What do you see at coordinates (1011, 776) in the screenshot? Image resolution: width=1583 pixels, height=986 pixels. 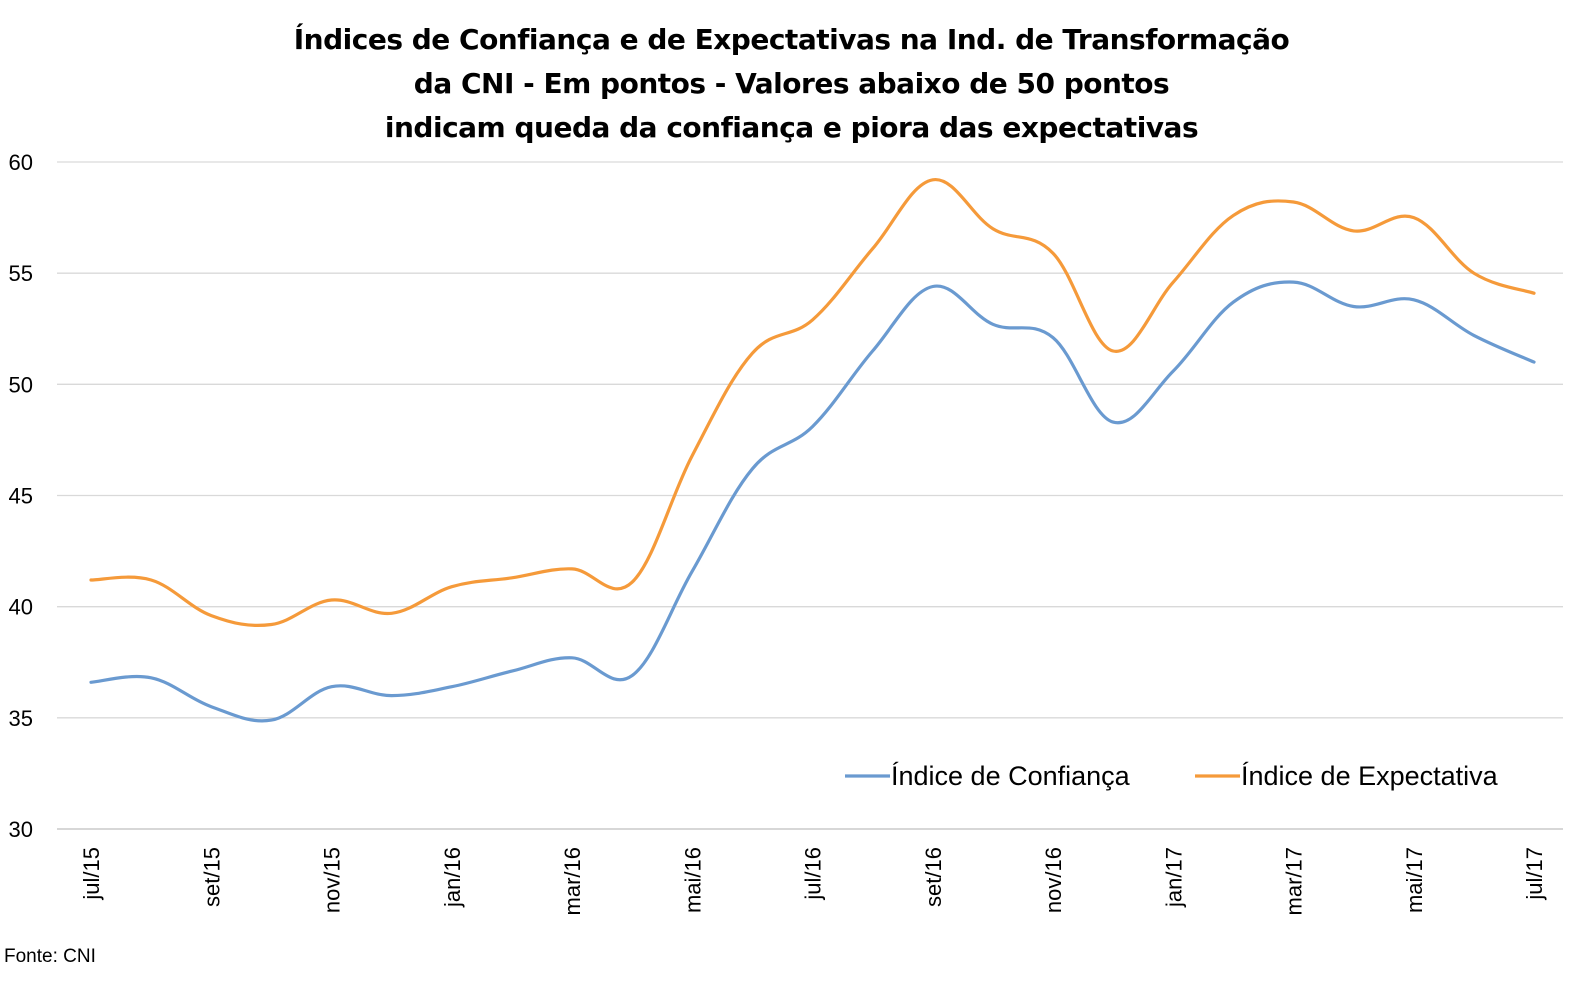 I see `legend-label: Índice de Confiança` at bounding box center [1011, 776].